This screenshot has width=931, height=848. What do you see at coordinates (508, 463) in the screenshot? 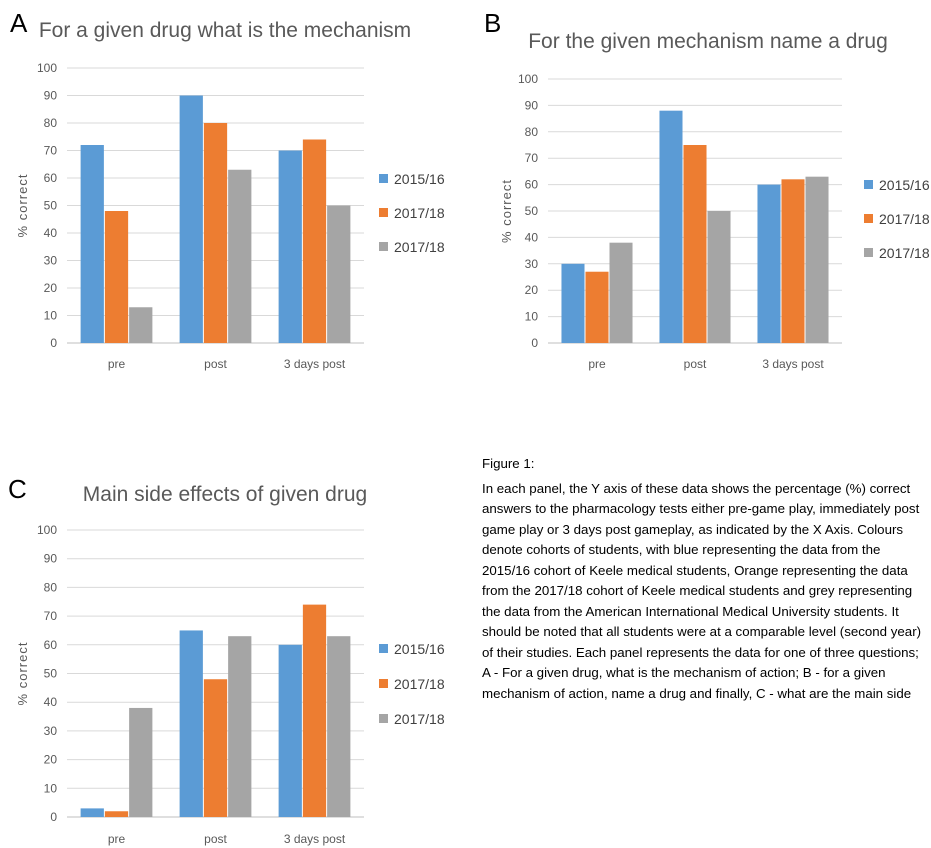
I see `caption-label: Figure 1:` at bounding box center [508, 463].